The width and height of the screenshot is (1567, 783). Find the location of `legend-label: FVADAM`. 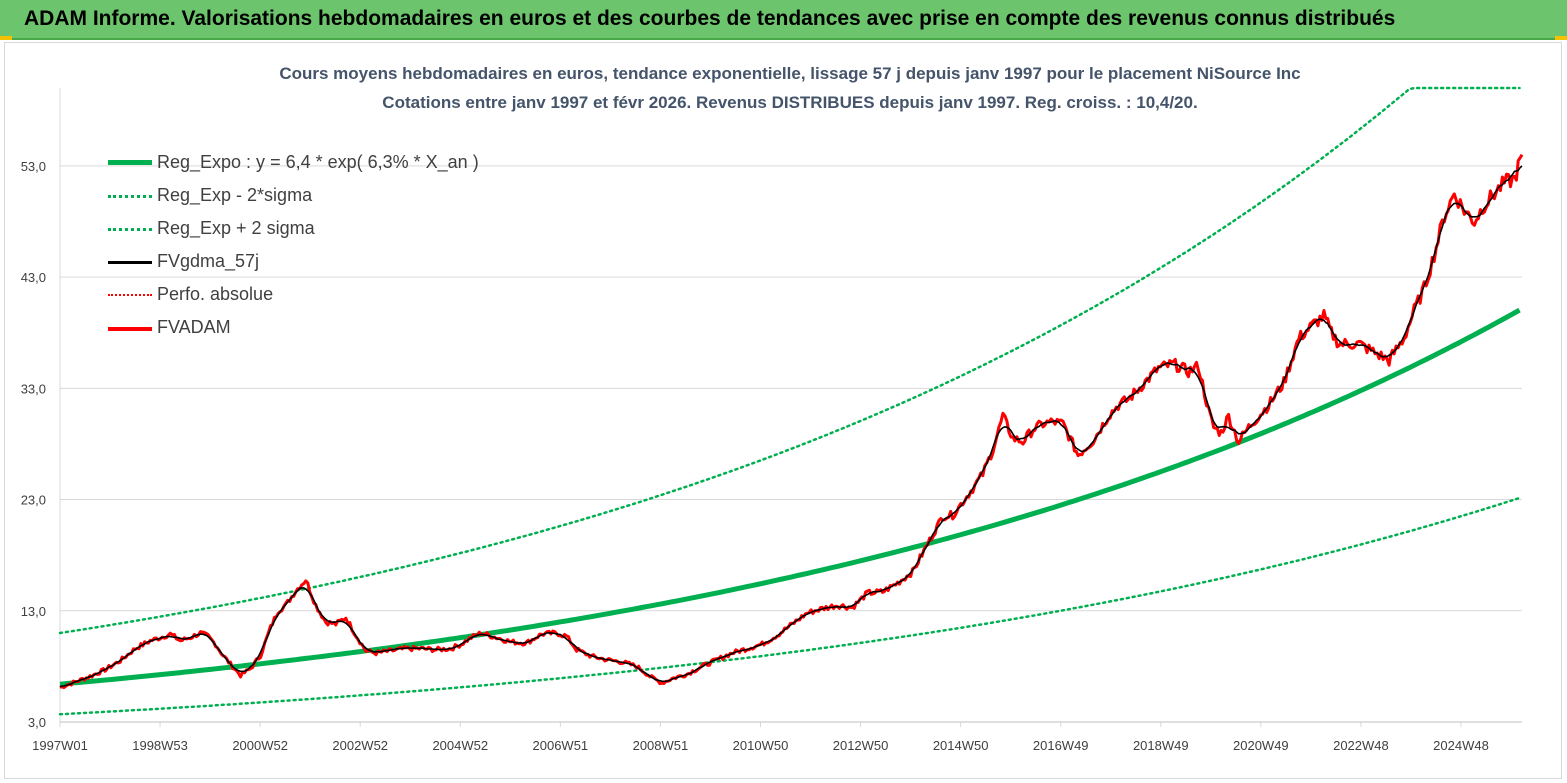

legend-label: FVADAM is located at coordinates (194, 327).